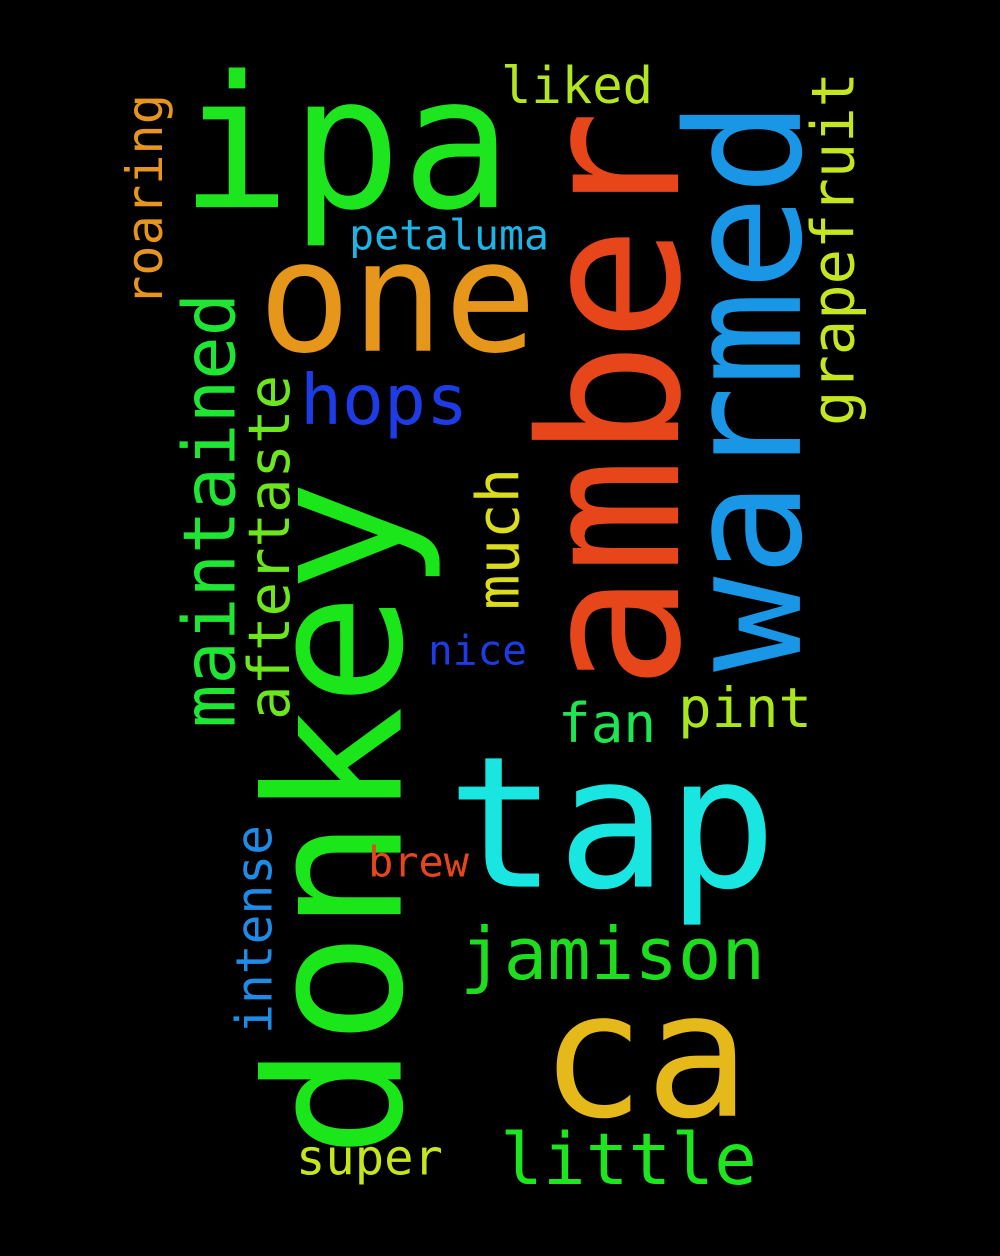 The height and width of the screenshot is (1256, 1000). What do you see at coordinates (745, 709) in the screenshot?
I see `word-pint: pint` at bounding box center [745, 709].